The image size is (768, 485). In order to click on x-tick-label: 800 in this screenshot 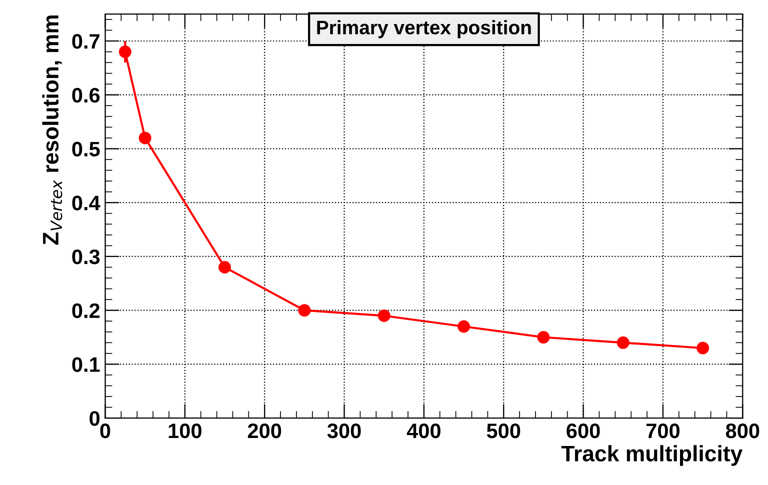, I will do `click(743, 430)`.